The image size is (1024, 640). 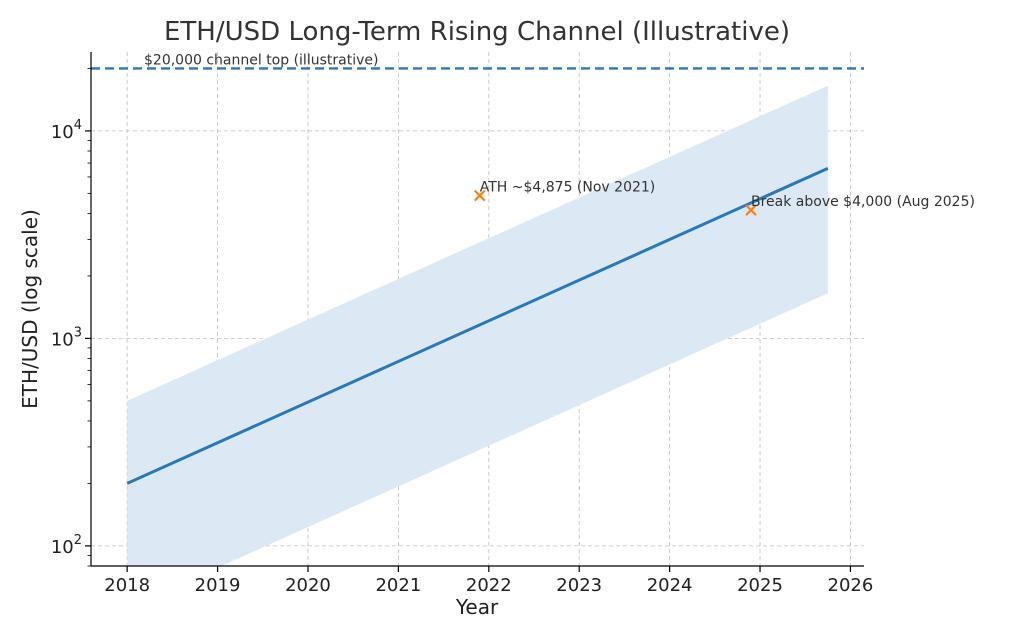 What do you see at coordinates (579, 585) in the screenshot?
I see `x-tick-label-2023: 2023` at bounding box center [579, 585].